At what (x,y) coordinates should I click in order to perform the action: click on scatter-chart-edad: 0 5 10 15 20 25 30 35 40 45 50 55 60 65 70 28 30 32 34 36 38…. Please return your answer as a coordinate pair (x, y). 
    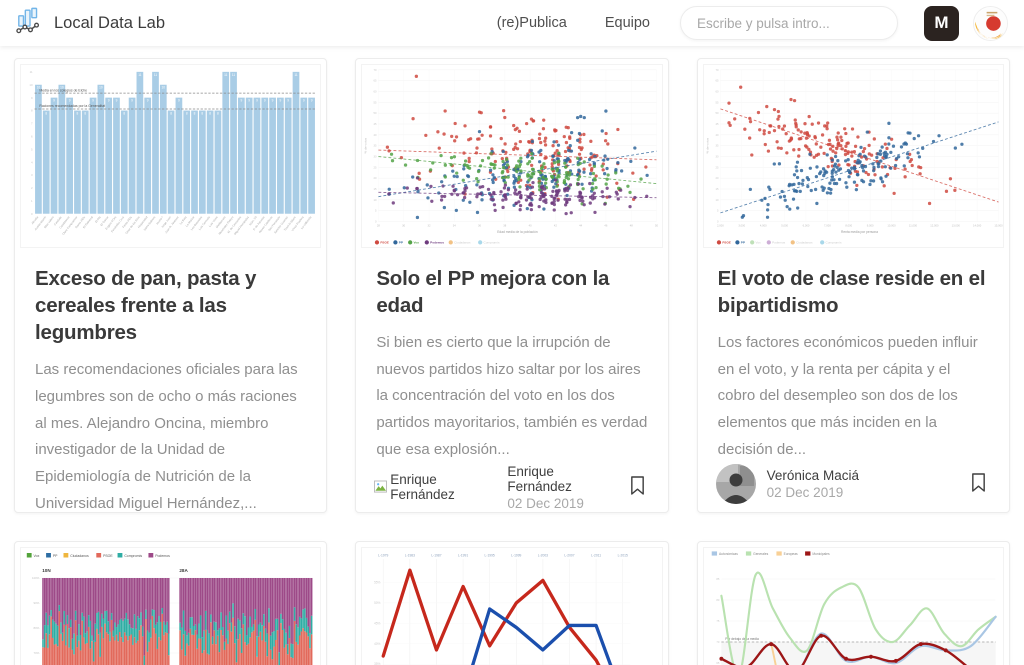
    Looking at the image, I should click on (511, 156).